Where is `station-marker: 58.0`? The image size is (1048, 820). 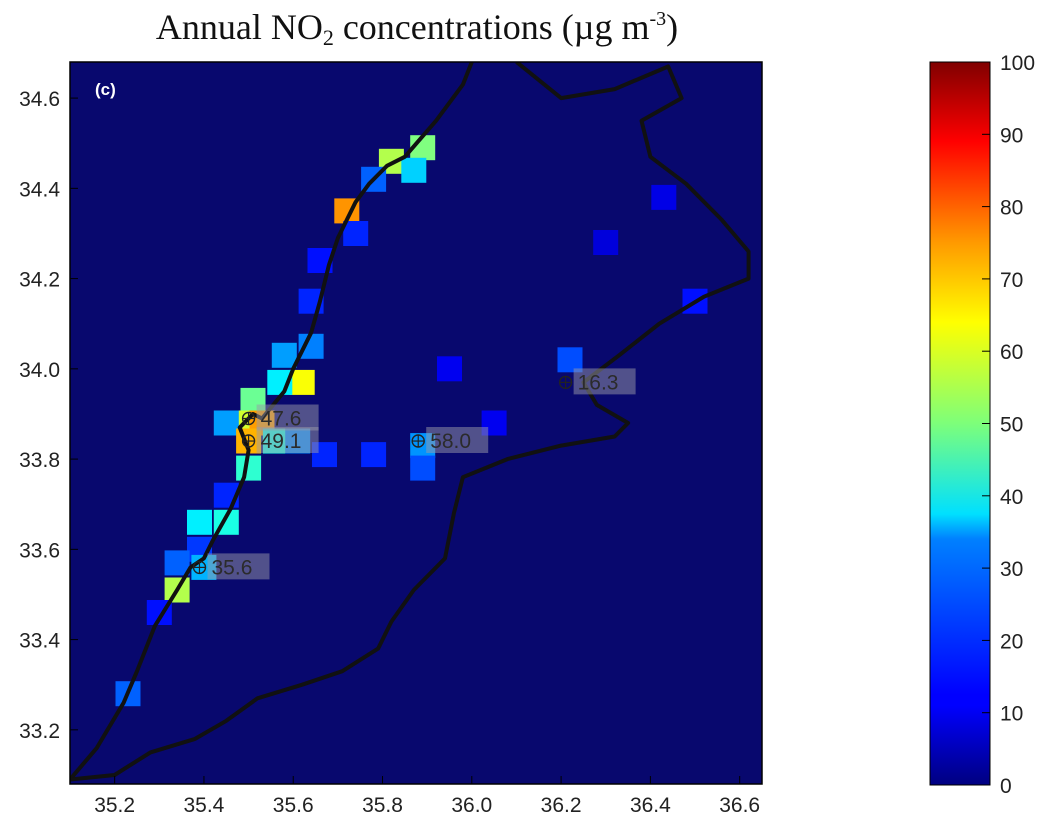 station-marker: 58.0 is located at coordinates (450, 440).